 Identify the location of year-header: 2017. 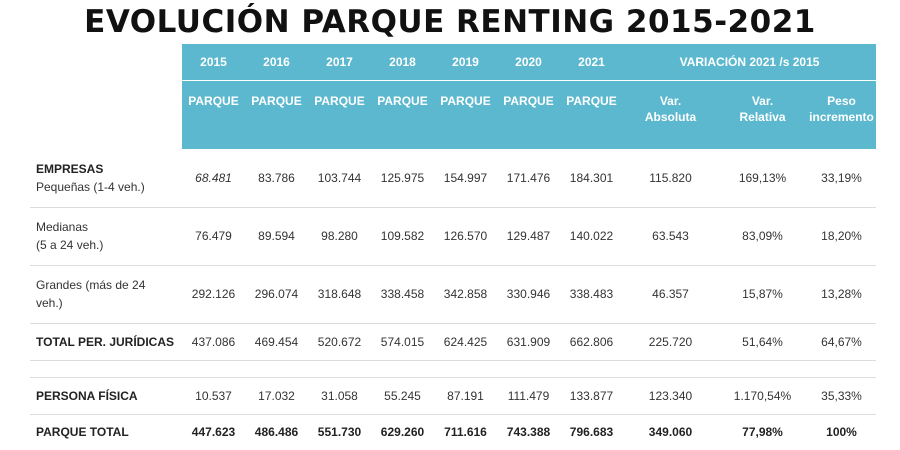
(339, 62).